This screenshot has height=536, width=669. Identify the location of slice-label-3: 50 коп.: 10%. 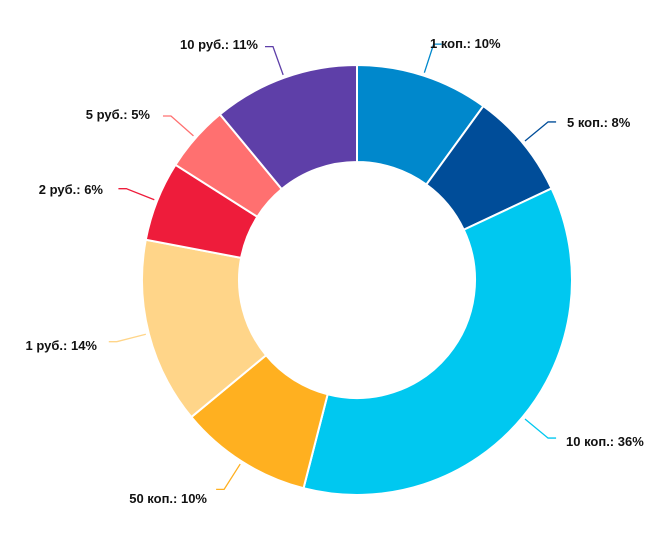
(168, 498).